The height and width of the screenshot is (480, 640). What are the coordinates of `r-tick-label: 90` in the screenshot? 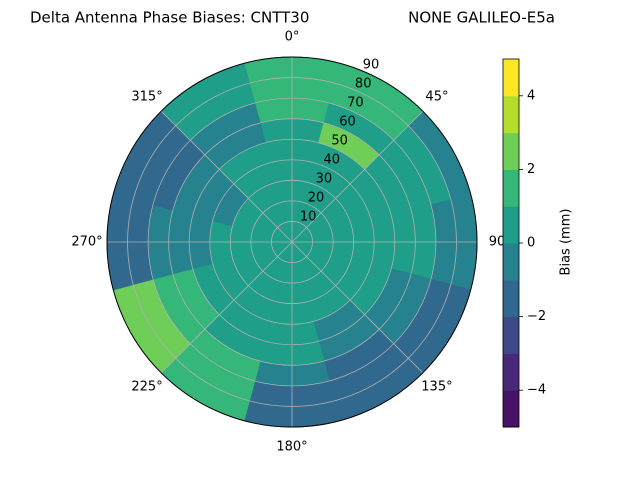 It's located at (371, 65).